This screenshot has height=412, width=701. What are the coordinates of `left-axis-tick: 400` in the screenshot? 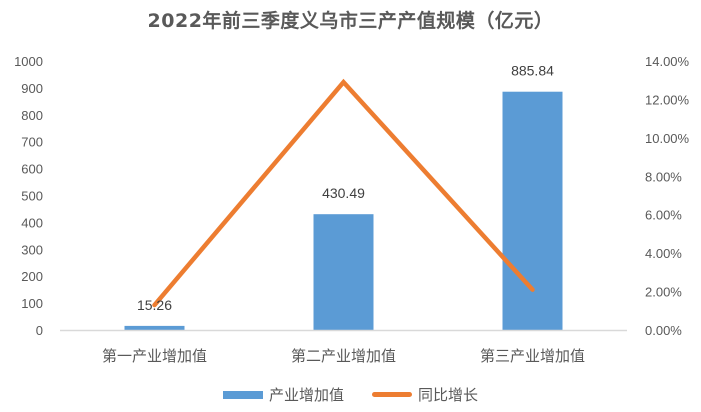 It's located at (32, 222).